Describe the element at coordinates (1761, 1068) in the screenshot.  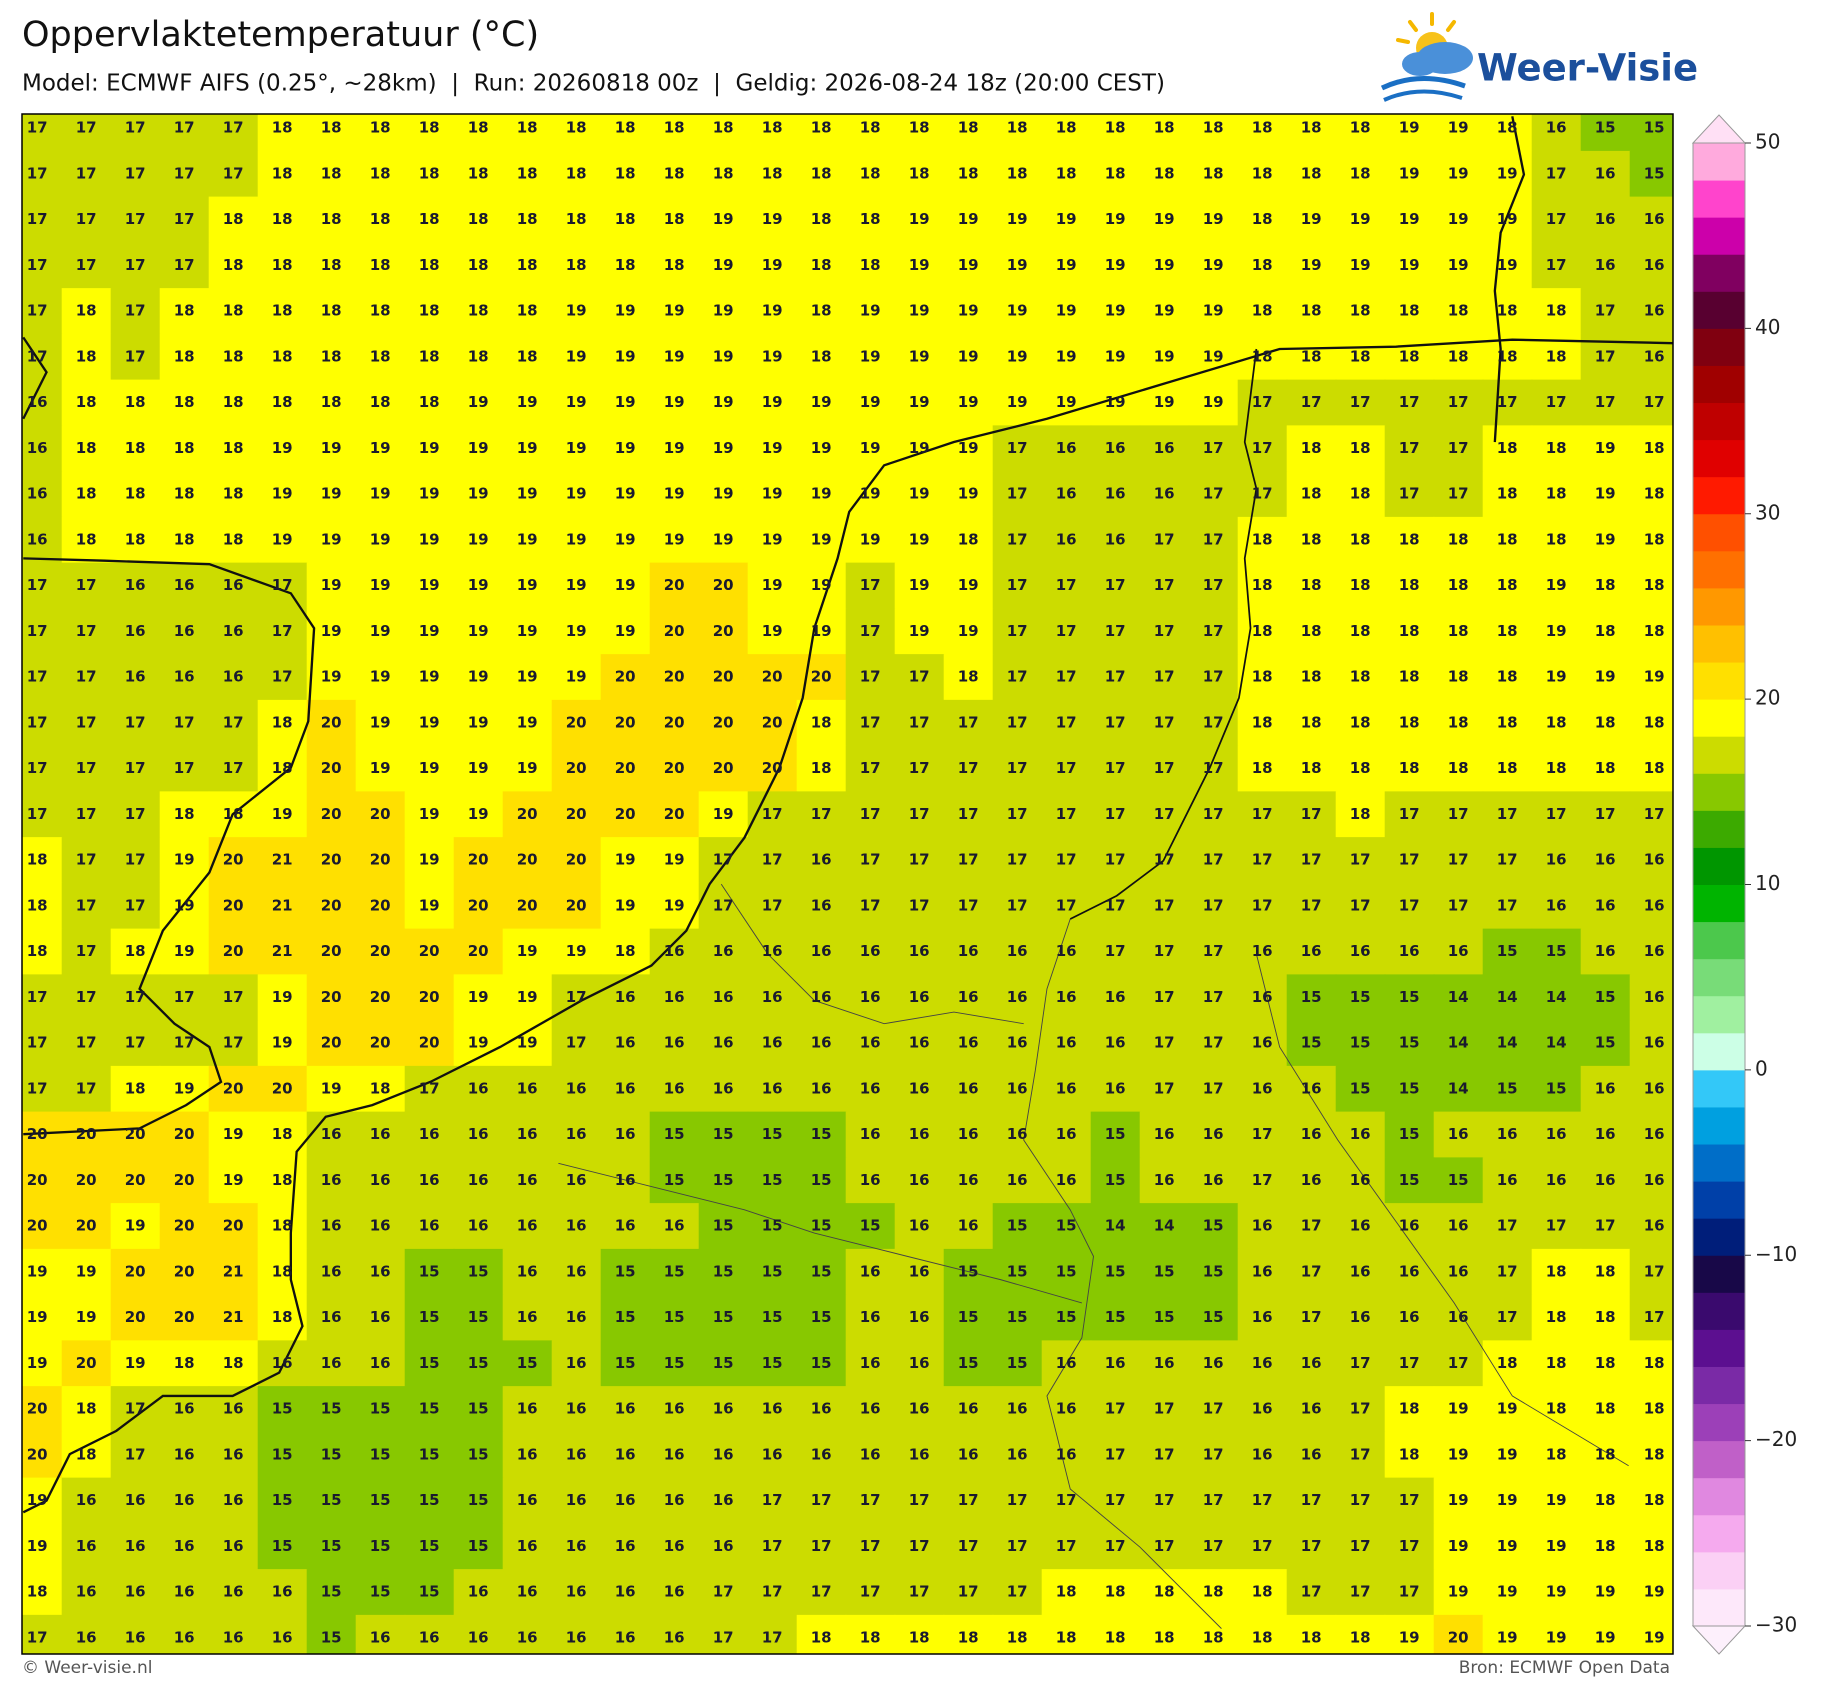
I see `colorbar-tick-label: 0` at that location.